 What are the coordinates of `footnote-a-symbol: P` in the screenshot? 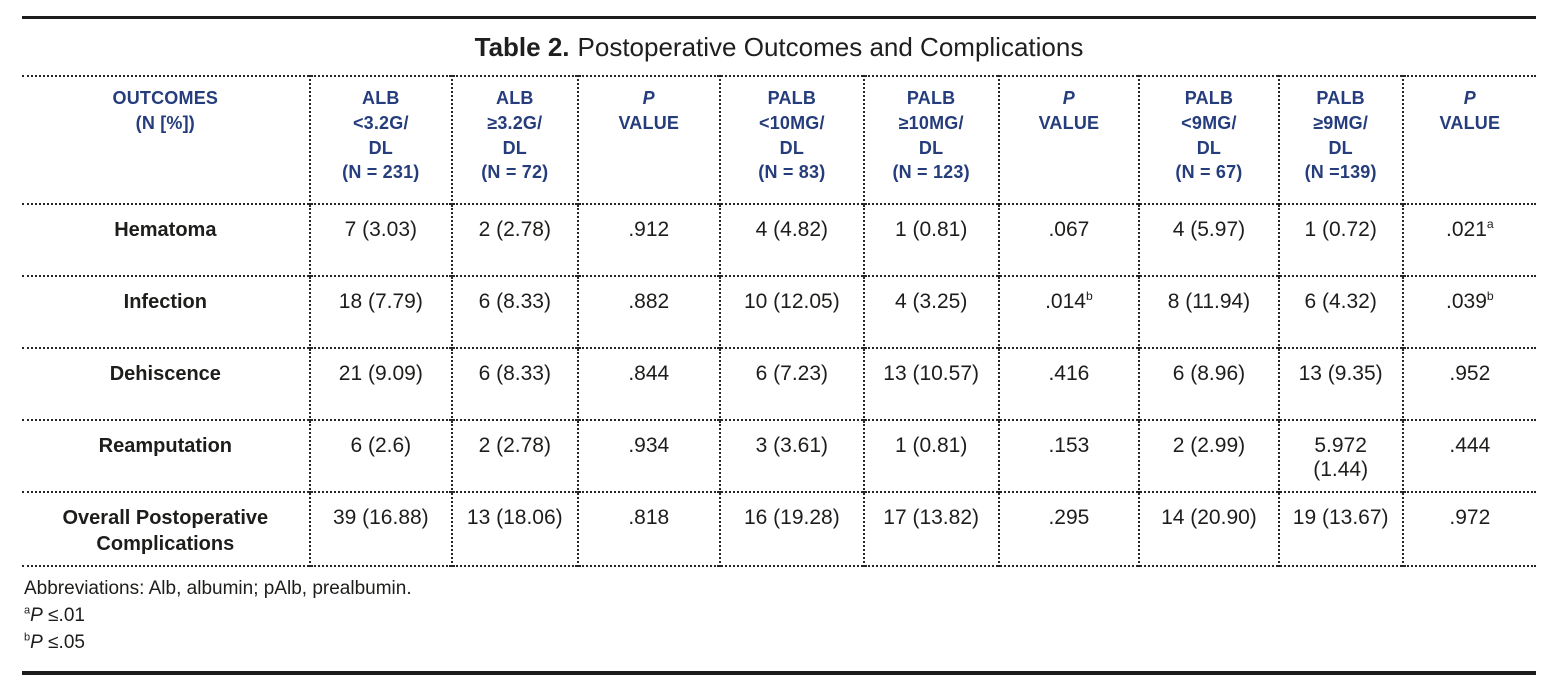 It's located at (36, 615).